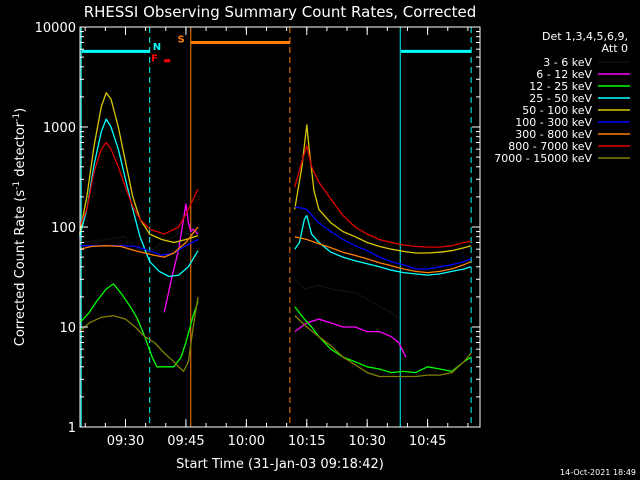 The height and width of the screenshot is (480, 640). What do you see at coordinates (280, 464) in the screenshot?
I see `x-axis-label: Start Time (31-Jan-03 09:18:42)` at bounding box center [280, 464].